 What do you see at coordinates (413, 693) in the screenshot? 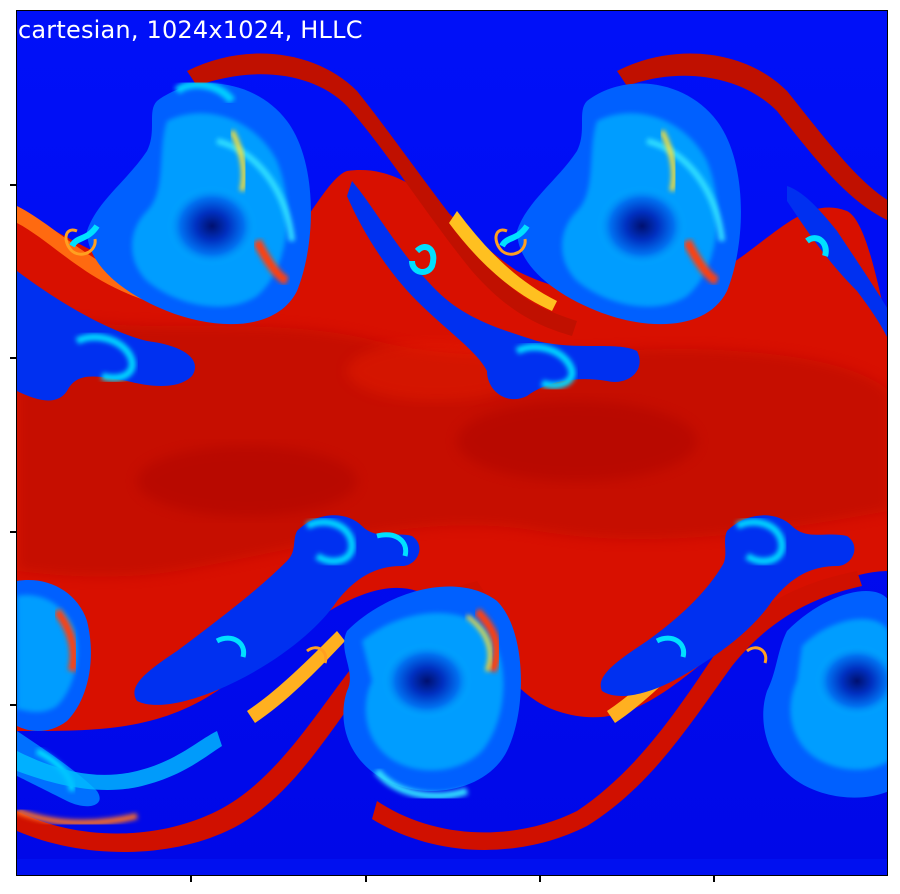
I see `vortex-lower-center` at bounding box center [413, 693].